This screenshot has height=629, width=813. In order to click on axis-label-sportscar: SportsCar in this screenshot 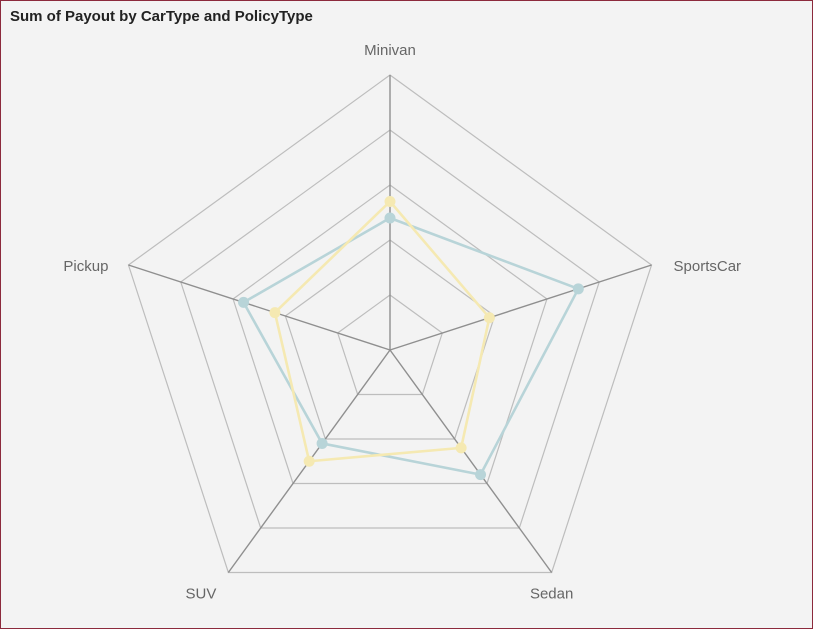, I will do `click(708, 266)`.